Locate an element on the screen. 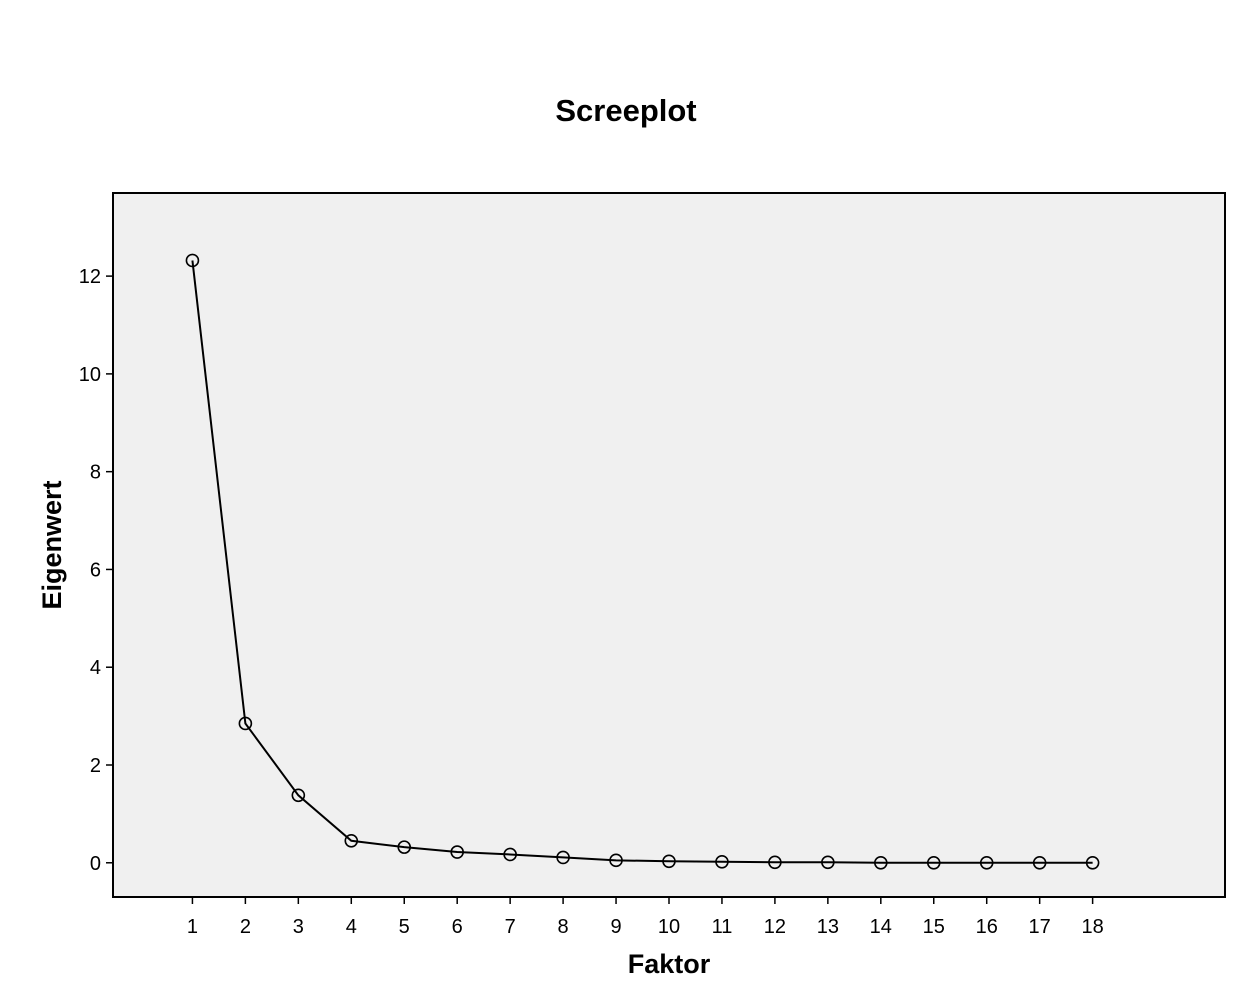 This screenshot has width=1249, height=1000. x-tick-label: 11 is located at coordinates (722, 927).